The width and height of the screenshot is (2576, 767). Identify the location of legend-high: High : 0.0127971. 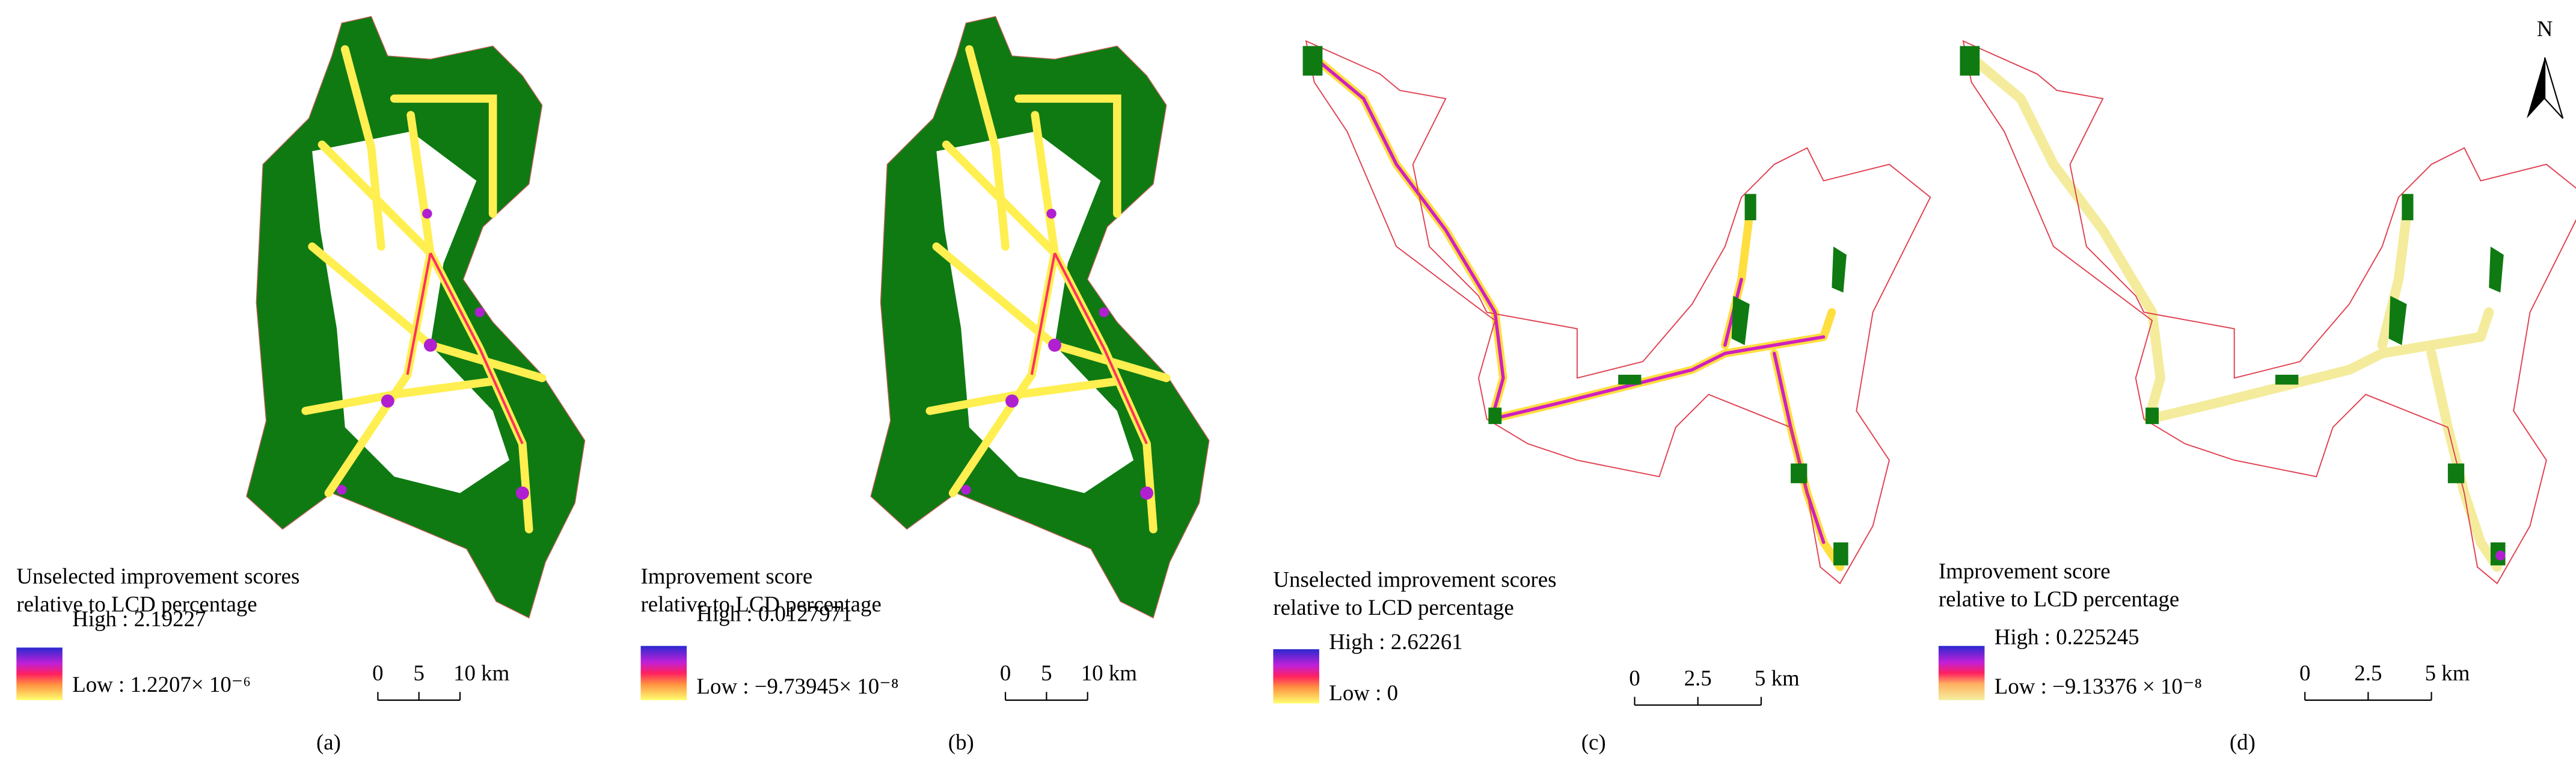
(774, 614).